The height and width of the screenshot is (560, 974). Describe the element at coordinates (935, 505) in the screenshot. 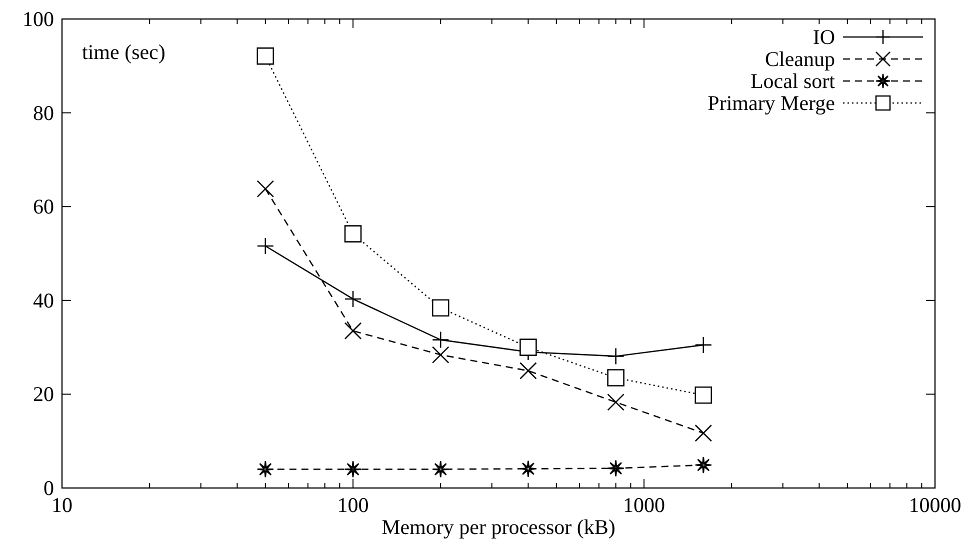

I see `x-tick-label: 10000` at that location.